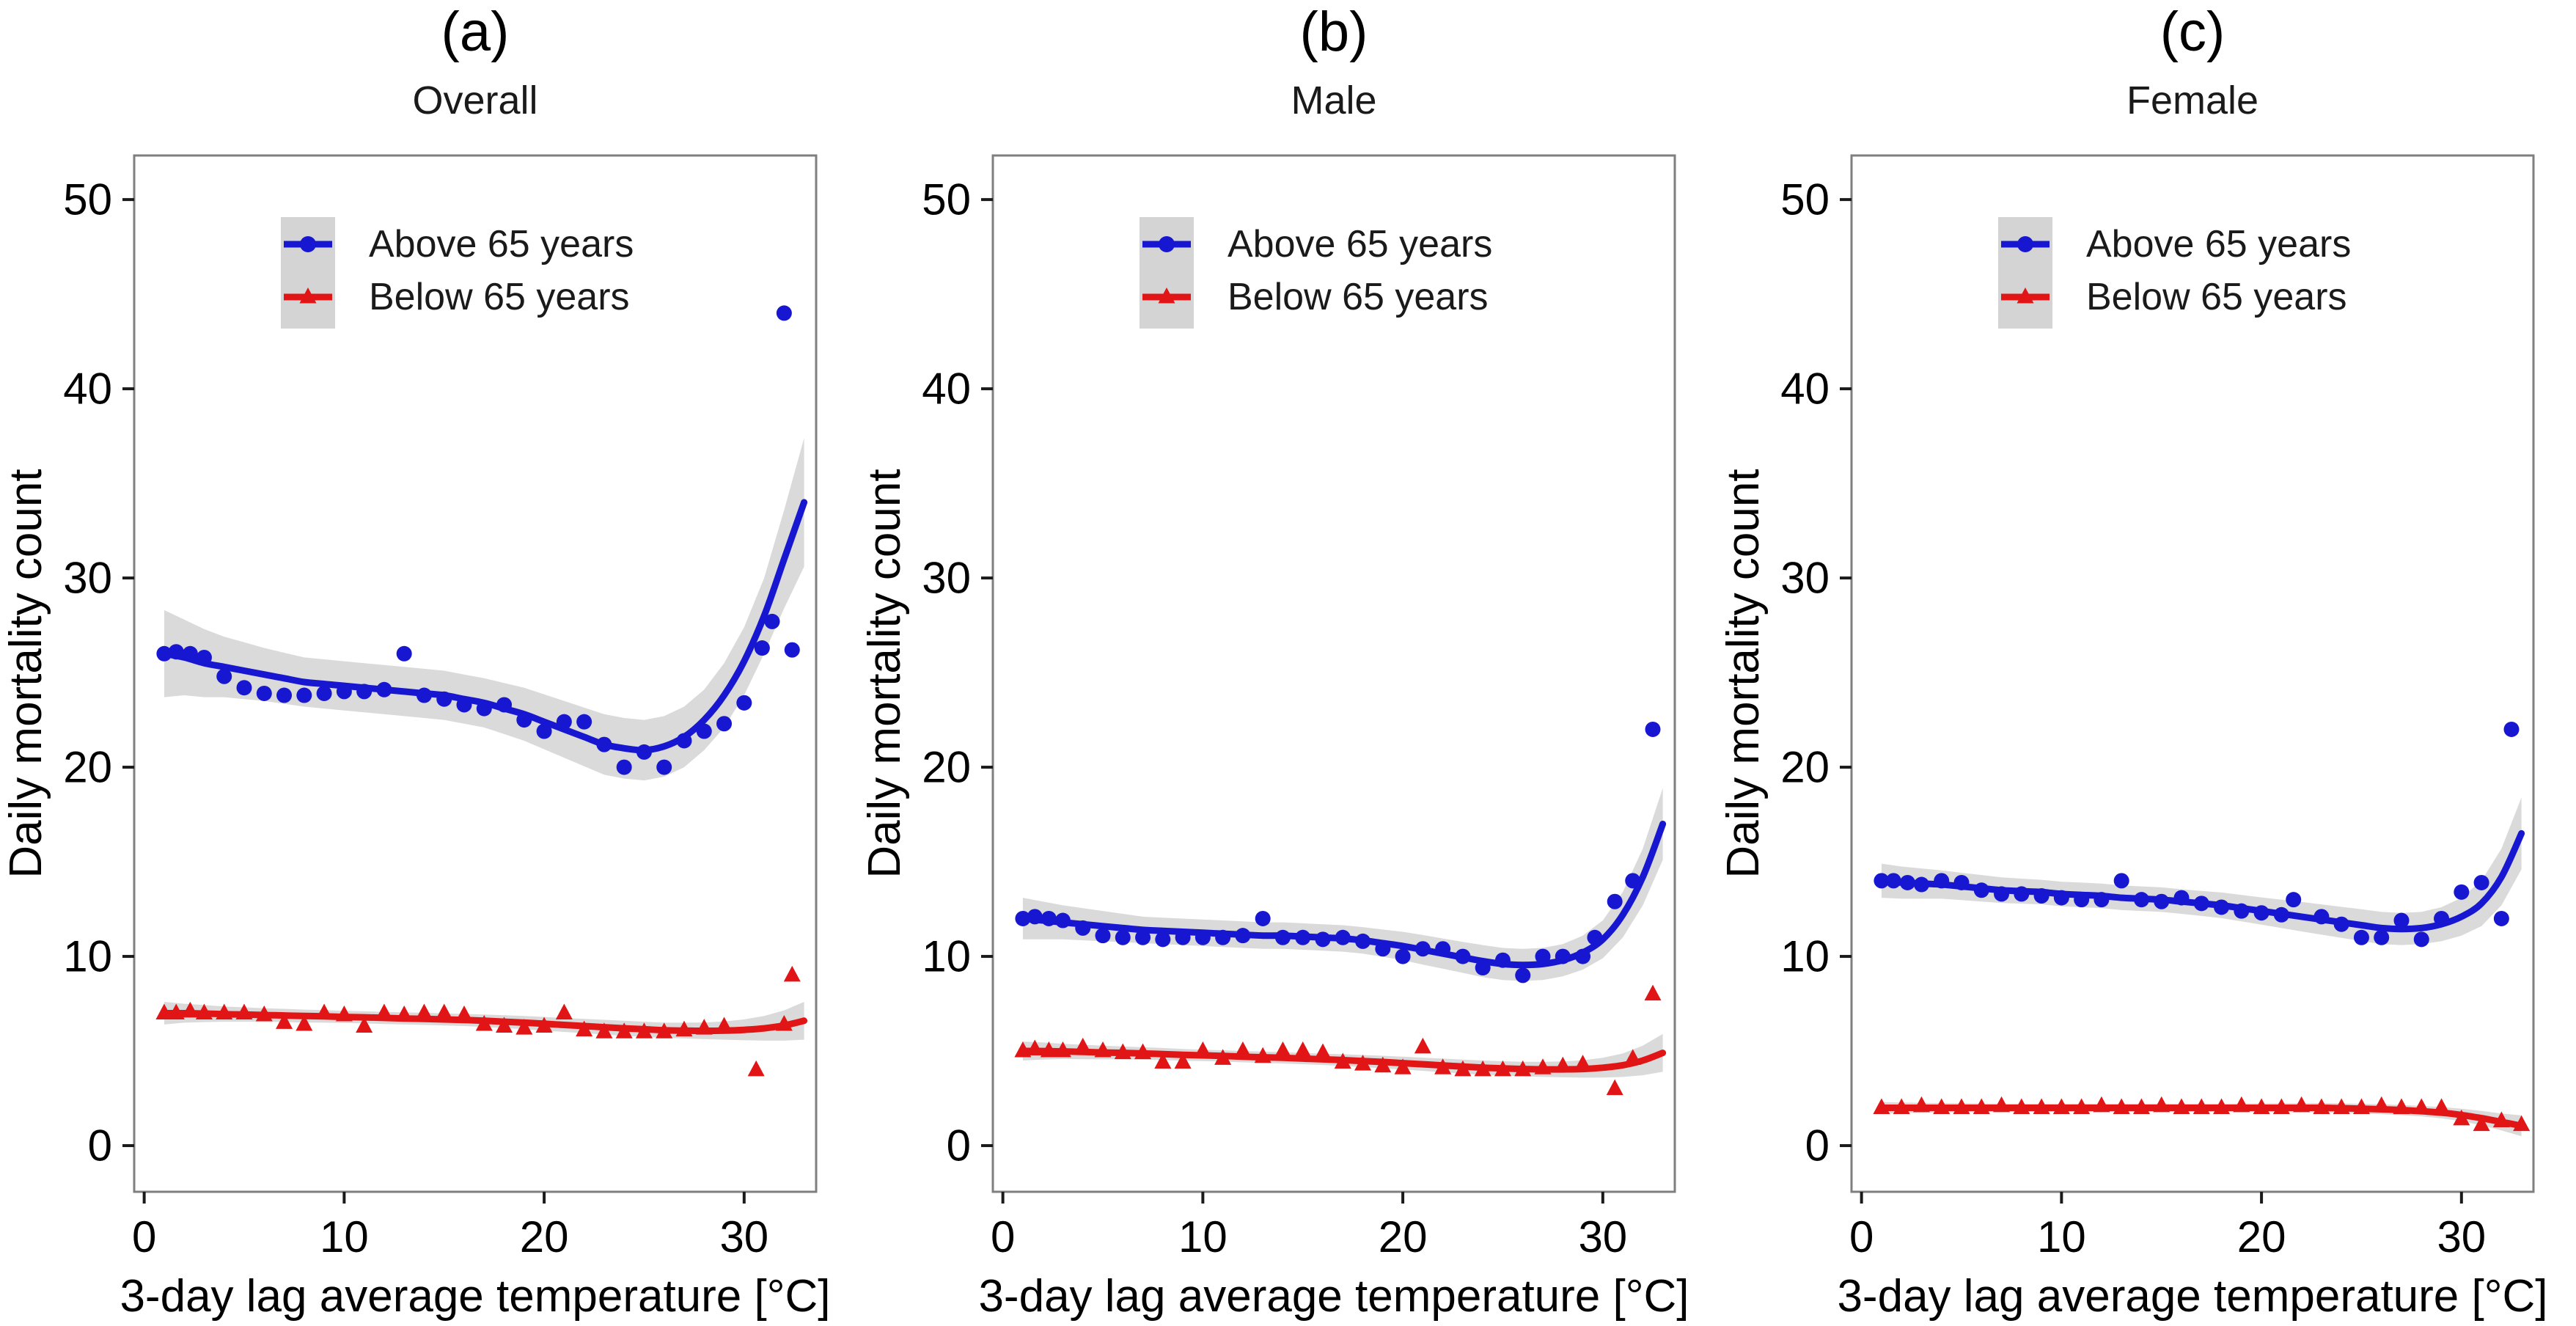 The width and height of the screenshot is (2576, 1326). What do you see at coordinates (1334, 100) in the screenshot?
I see `panel-title-male: Male` at bounding box center [1334, 100].